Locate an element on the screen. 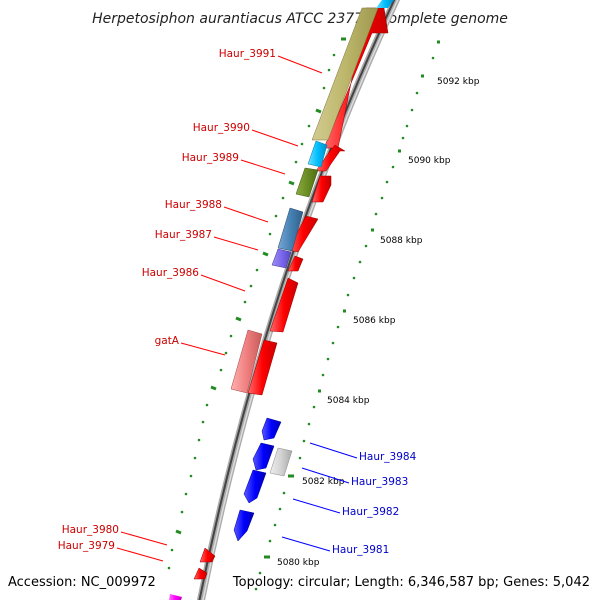 The height and width of the screenshot is (600, 600). gene-label: Haur_3981 is located at coordinates (360, 550).